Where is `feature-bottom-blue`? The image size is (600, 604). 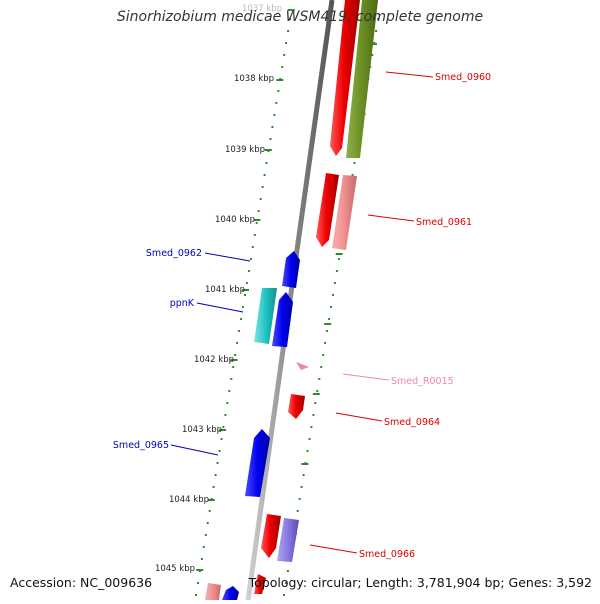 feature-bottom-blue is located at coordinates (230, 593).